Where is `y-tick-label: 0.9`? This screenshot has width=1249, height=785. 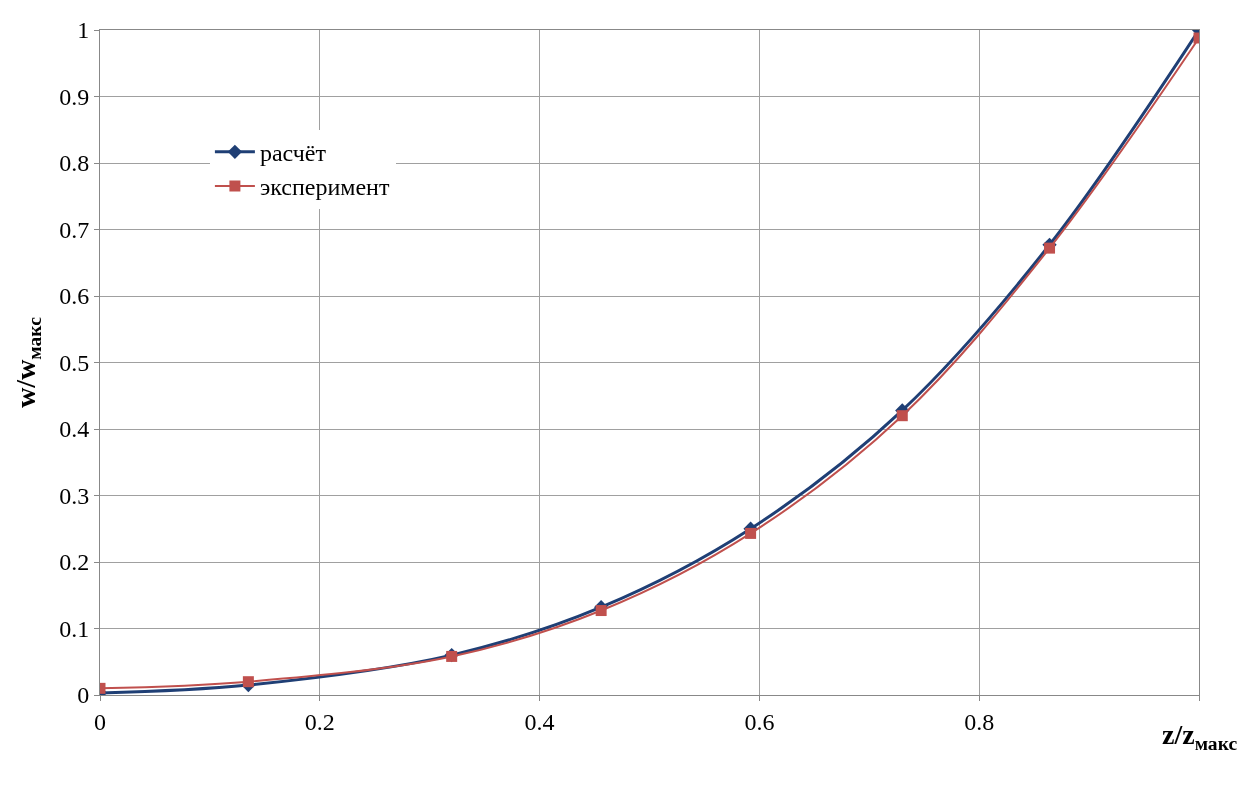
y-tick-label: 0.9 is located at coordinates (74, 96).